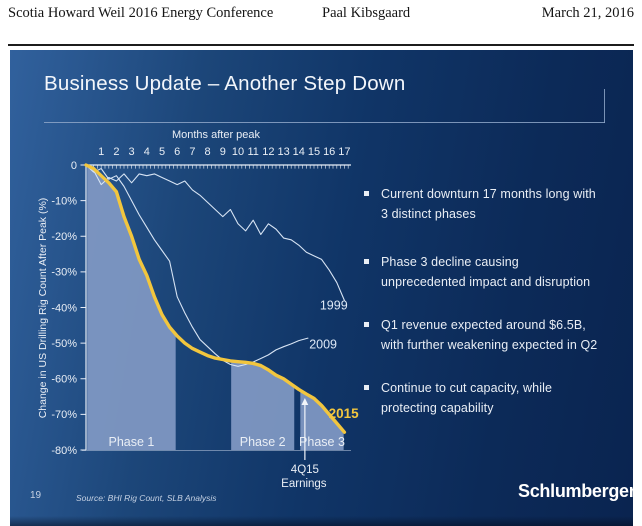 The width and height of the screenshot is (642, 526). Describe the element at coordinates (323, 344) in the screenshot. I see `series-label-2009: 2009` at that location.